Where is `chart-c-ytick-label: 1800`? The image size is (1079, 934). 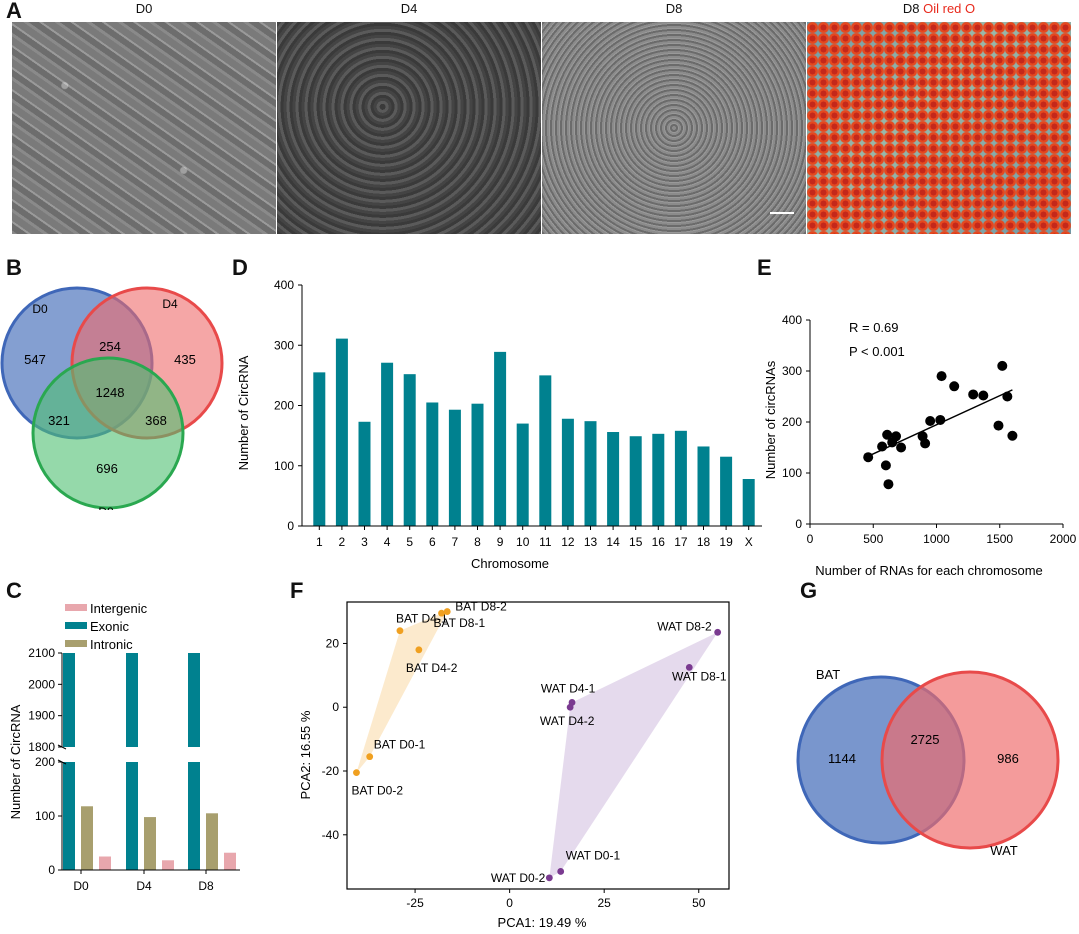 chart-c-ytick-label: 1800 is located at coordinates (41, 747).